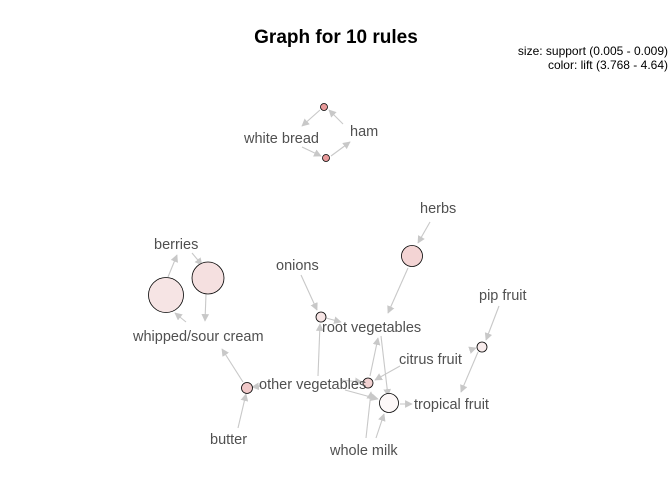  What do you see at coordinates (297, 266) in the screenshot?
I see `item-label-onions: onions` at bounding box center [297, 266].